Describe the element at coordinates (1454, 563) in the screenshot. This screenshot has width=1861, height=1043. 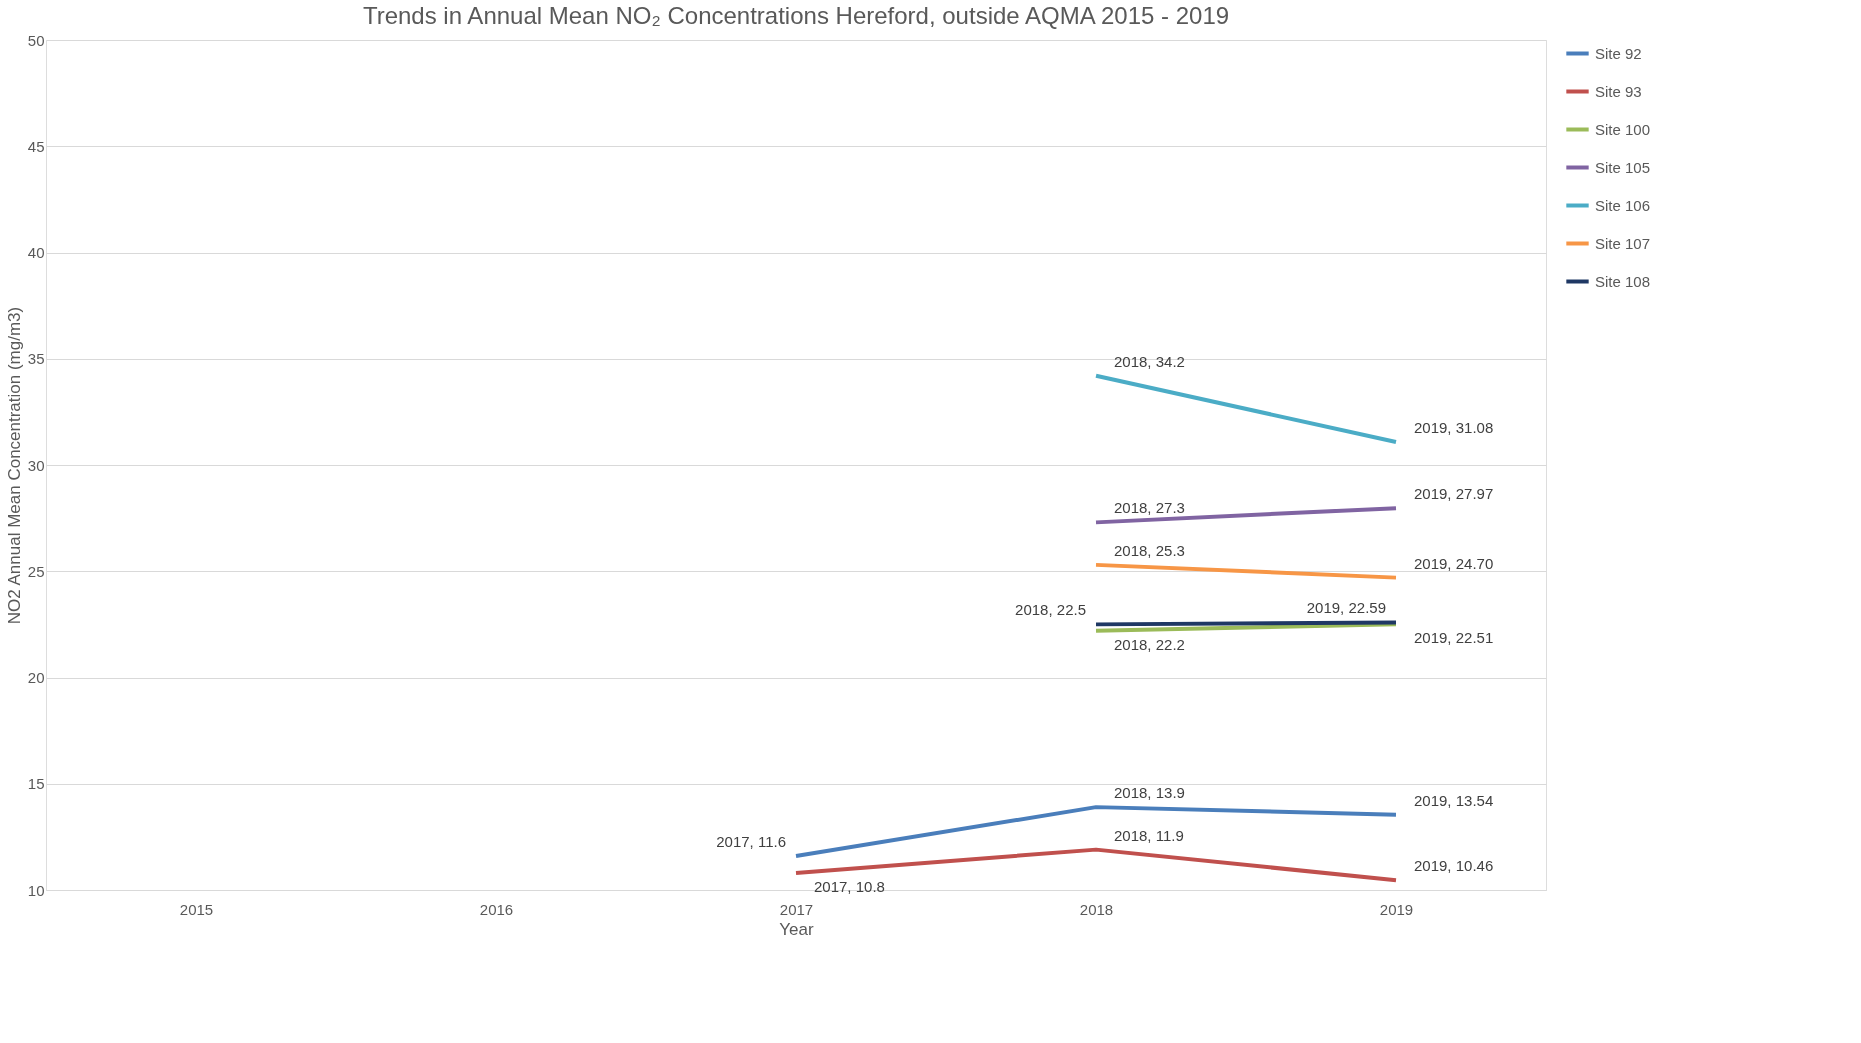
I see `data-label: 2019, 24.70` at that location.